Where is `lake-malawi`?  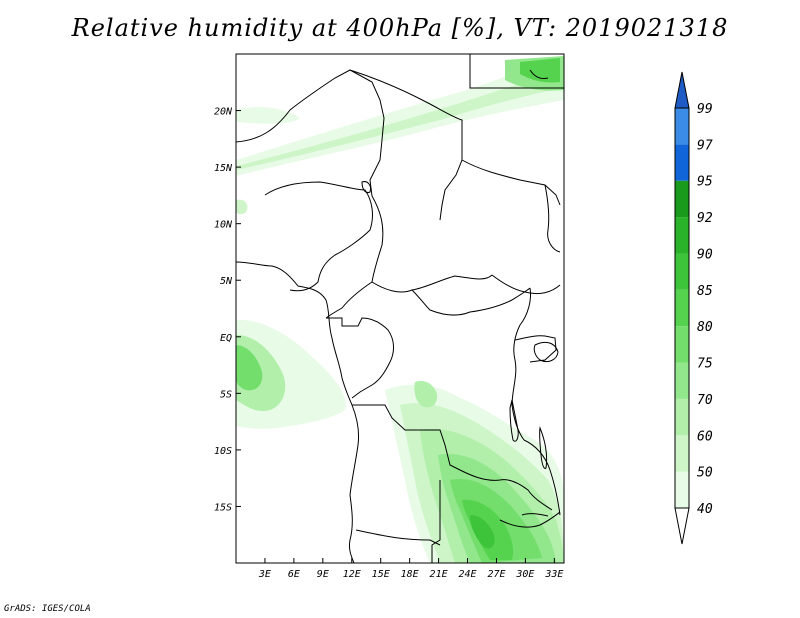 lake-malawi is located at coordinates (543, 447).